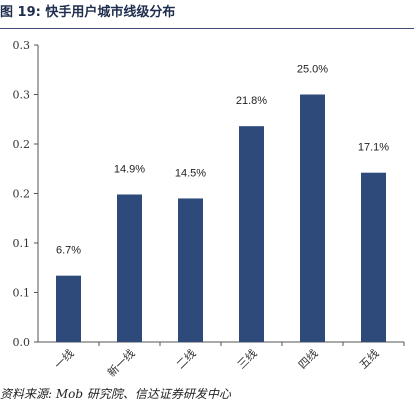 The image size is (414, 407). What do you see at coordinates (307, 358) in the screenshot?
I see `x-tick-label: 四线` at bounding box center [307, 358].